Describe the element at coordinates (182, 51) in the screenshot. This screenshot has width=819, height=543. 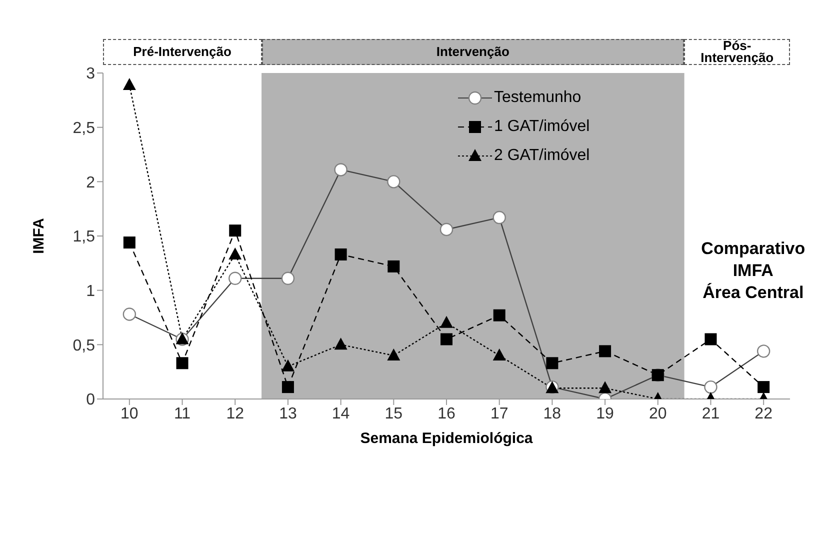
I see `text: Pré-Intervenção` at that location.